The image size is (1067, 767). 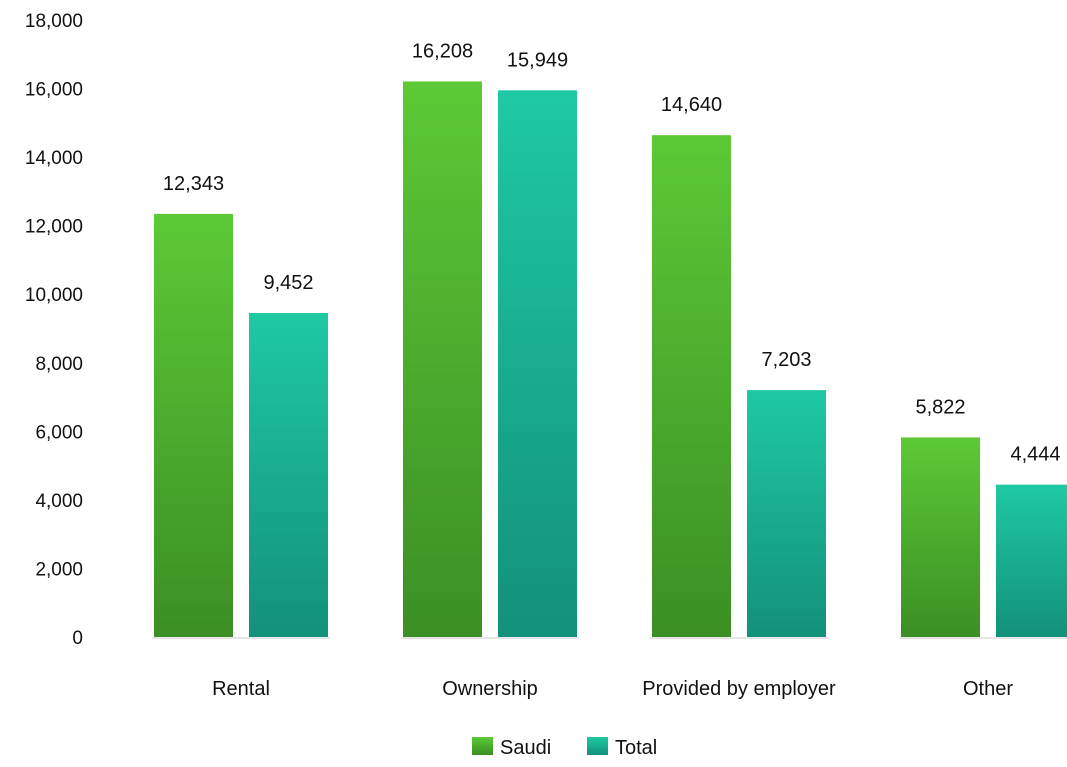 What do you see at coordinates (54, 90) in the screenshot?
I see `y-tick-label: 16,000` at bounding box center [54, 90].